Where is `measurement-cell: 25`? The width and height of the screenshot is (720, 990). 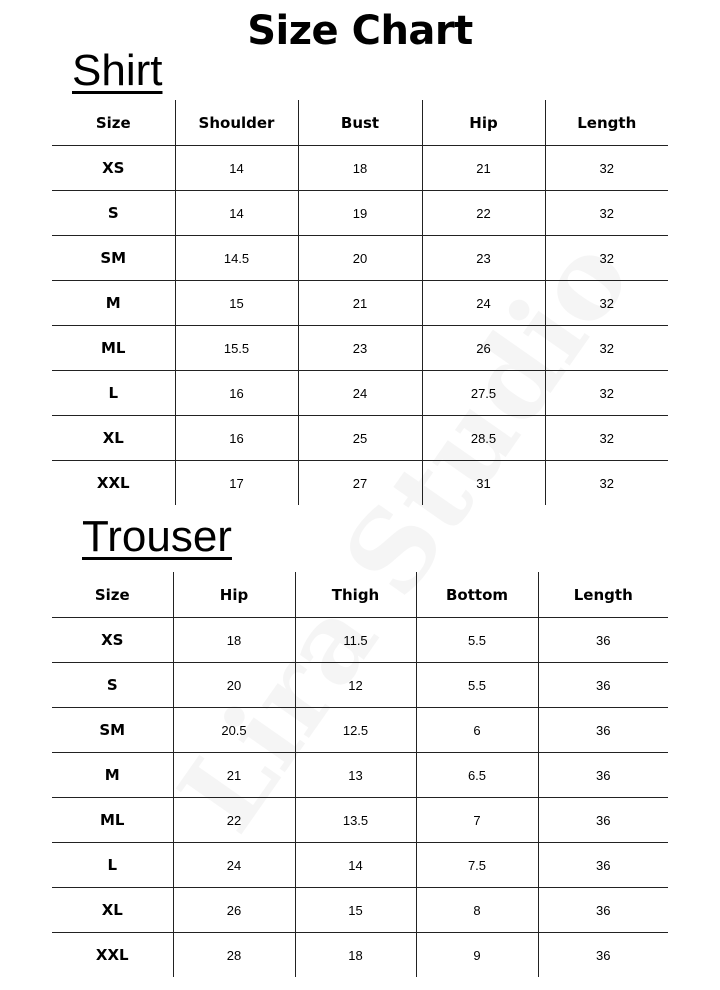 measurement-cell: 25 is located at coordinates (359, 438).